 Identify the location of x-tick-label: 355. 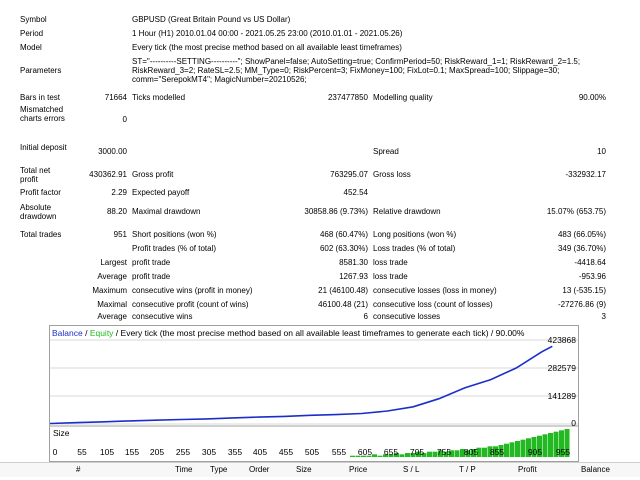
(235, 452).